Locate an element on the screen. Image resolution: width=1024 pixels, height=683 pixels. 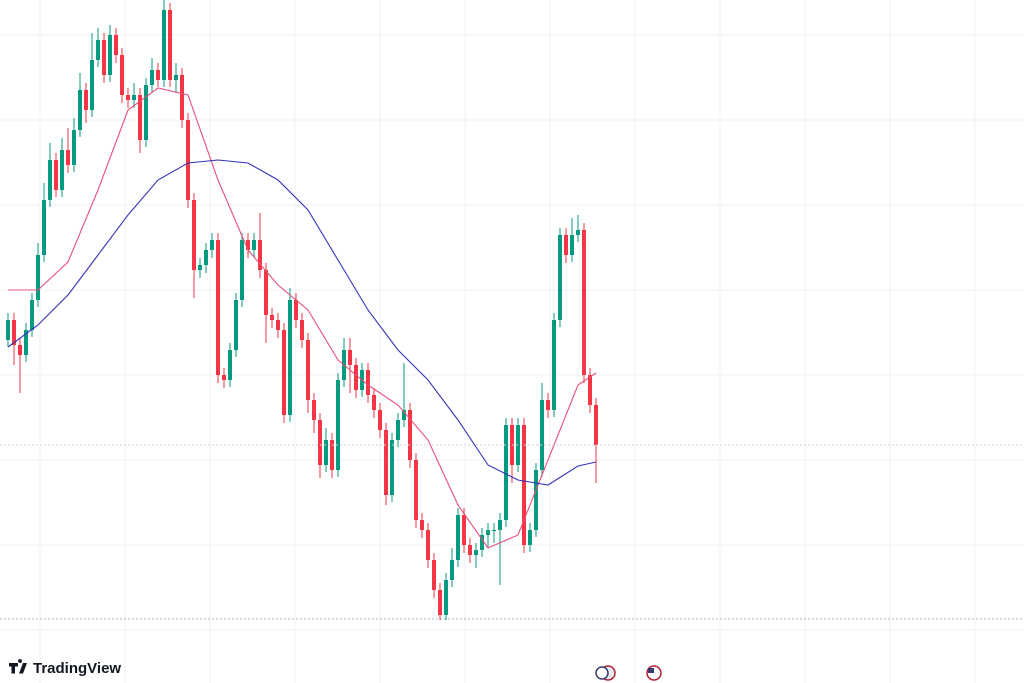
logo-icon is located at coordinates (18, 666).